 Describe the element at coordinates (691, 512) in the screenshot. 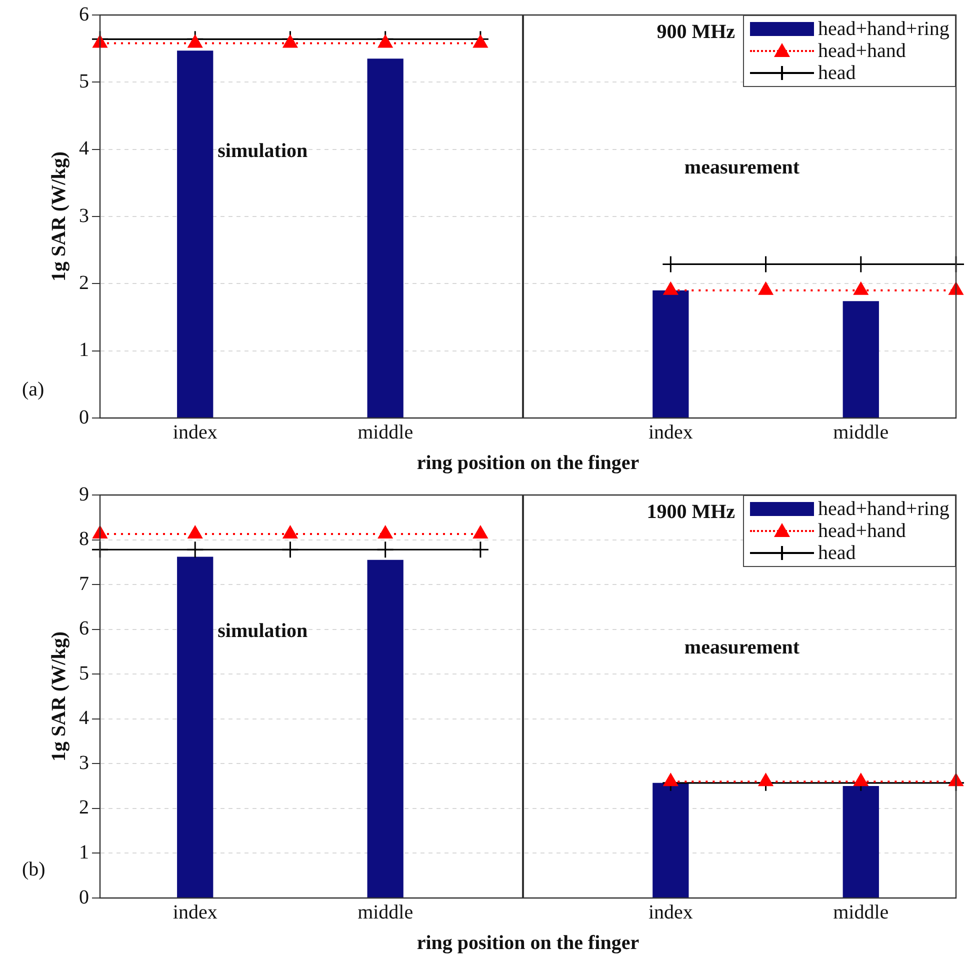

I see `annotation: 1900 MHz` at that location.